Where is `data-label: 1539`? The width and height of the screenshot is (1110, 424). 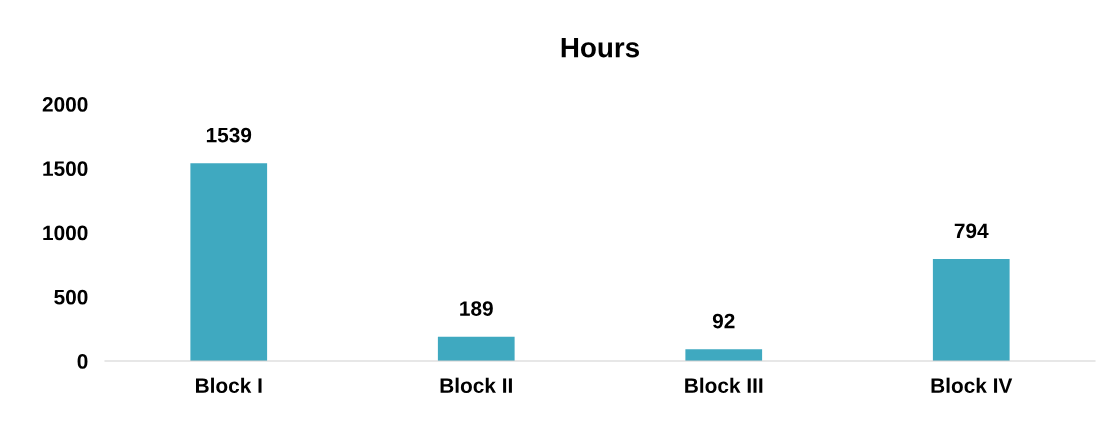
data-label: 1539 is located at coordinates (229, 135).